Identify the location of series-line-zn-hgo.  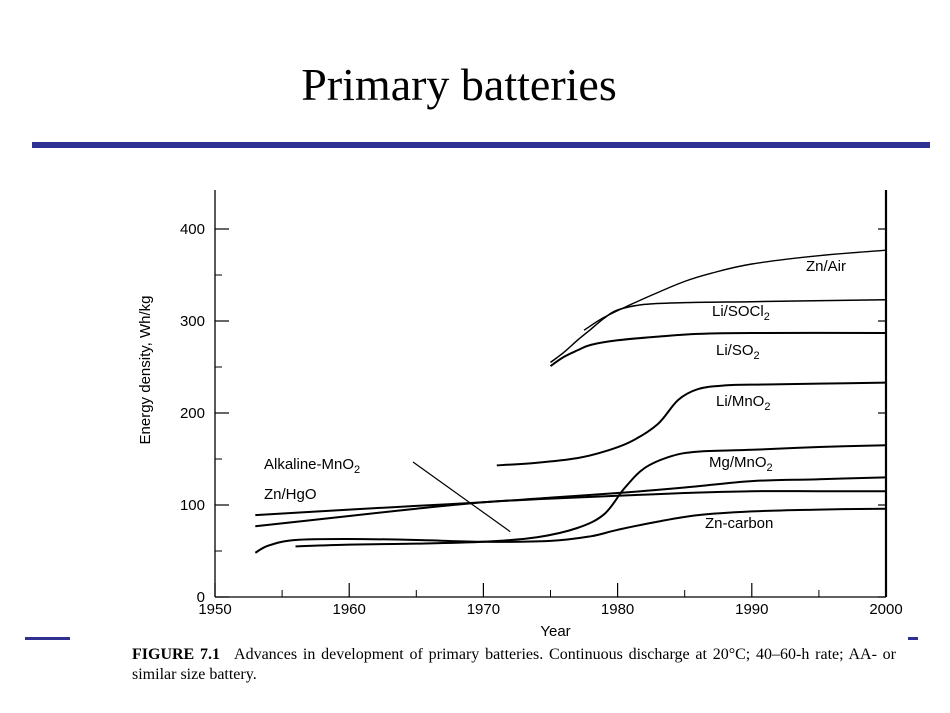
(571, 496).